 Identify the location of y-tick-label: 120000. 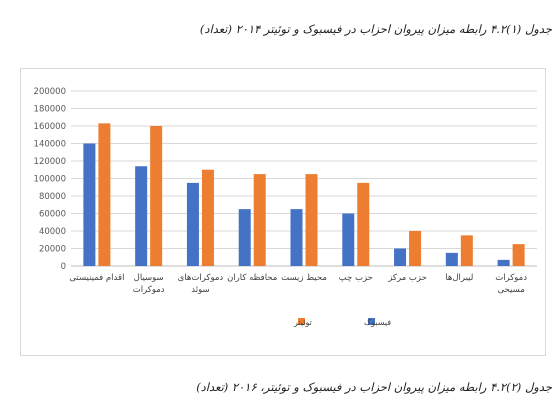
(50, 162).